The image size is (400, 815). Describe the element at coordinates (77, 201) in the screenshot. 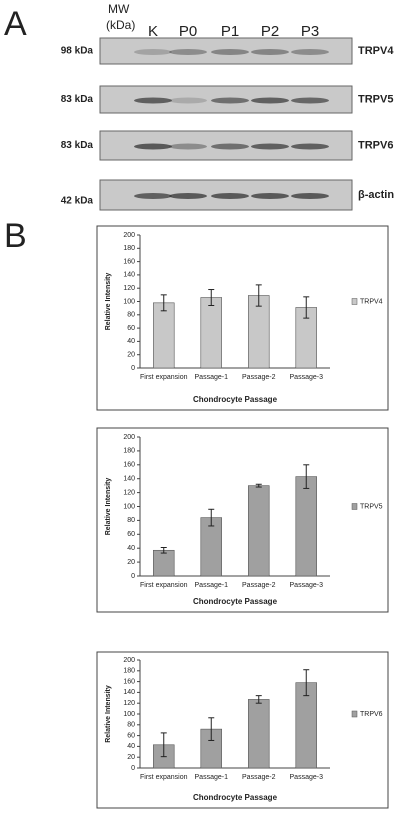

I see `mw-label: 42 kDa` at that location.